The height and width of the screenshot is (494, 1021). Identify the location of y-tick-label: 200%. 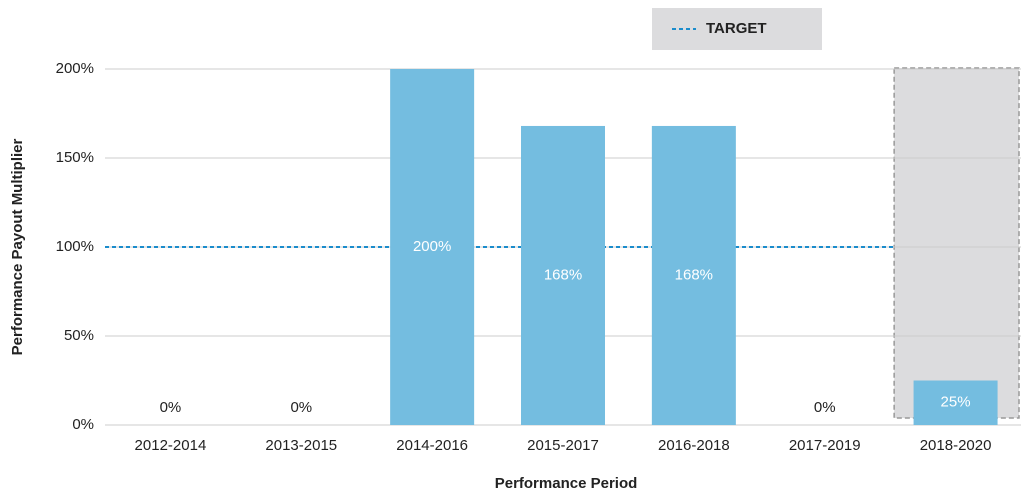
(75, 68).